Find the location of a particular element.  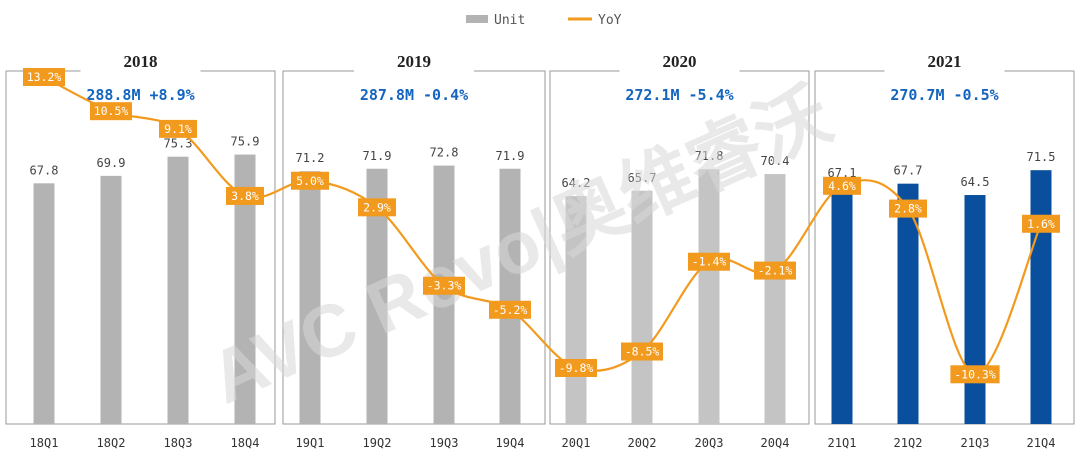

yoy-point-18Q3: 9.1% is located at coordinates (178, 128).